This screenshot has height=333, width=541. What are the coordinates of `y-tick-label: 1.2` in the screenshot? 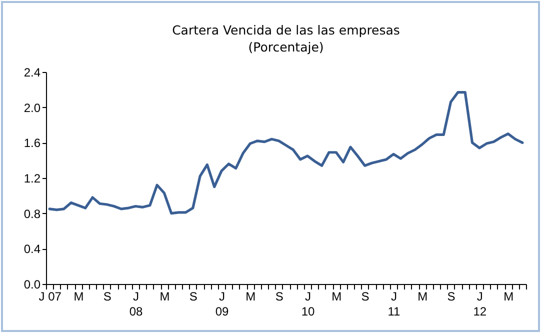 It's located at (32, 179).